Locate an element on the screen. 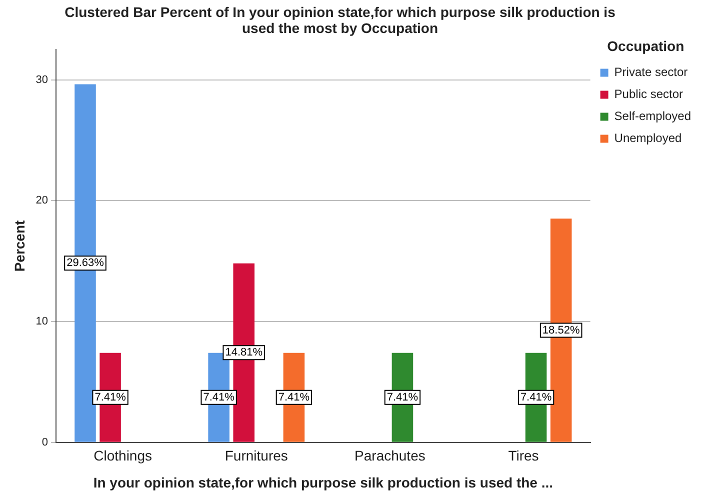 The height and width of the screenshot is (504, 711). y-tick-label: 0 is located at coordinates (45, 442).